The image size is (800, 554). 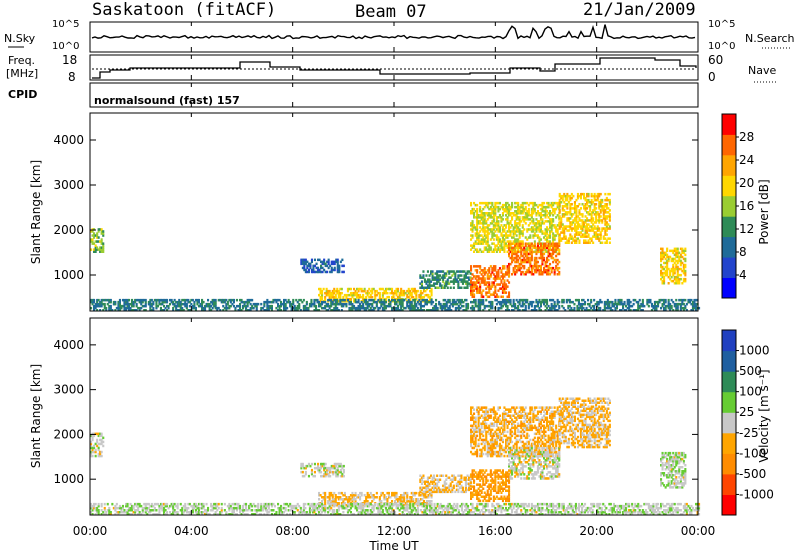 I want to click on noise-left-tick-bottom: 10^0, so click(x=65, y=46).